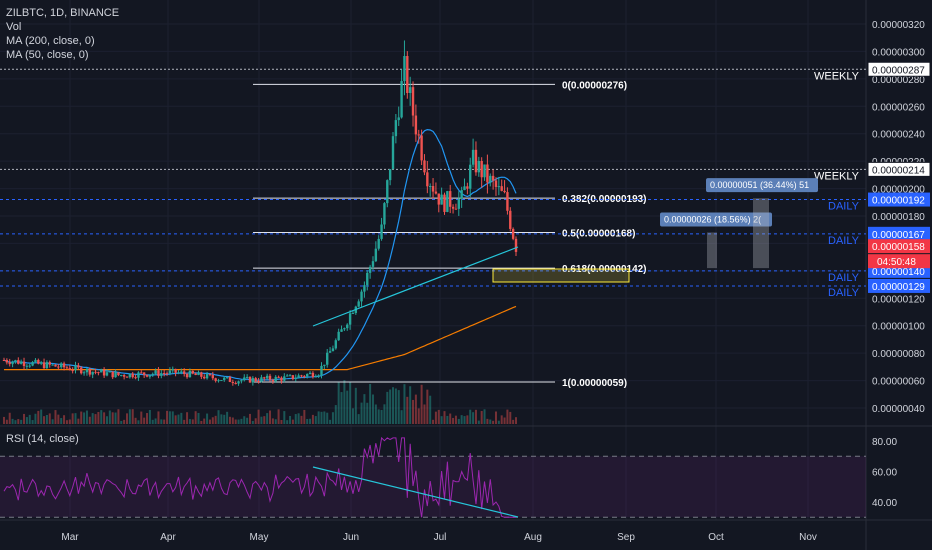 The height and width of the screenshot is (550, 932). I want to click on symbol-title: ZILBTC, 1D, BINANCE, so click(63, 13).